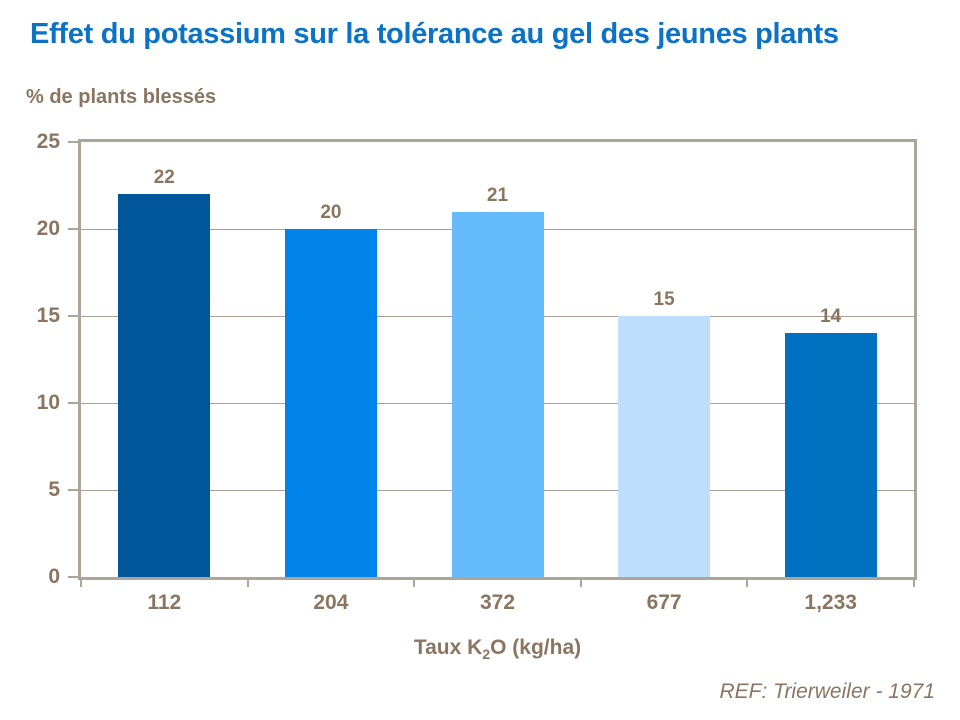  I want to click on ytick-label: 20, so click(48, 228).